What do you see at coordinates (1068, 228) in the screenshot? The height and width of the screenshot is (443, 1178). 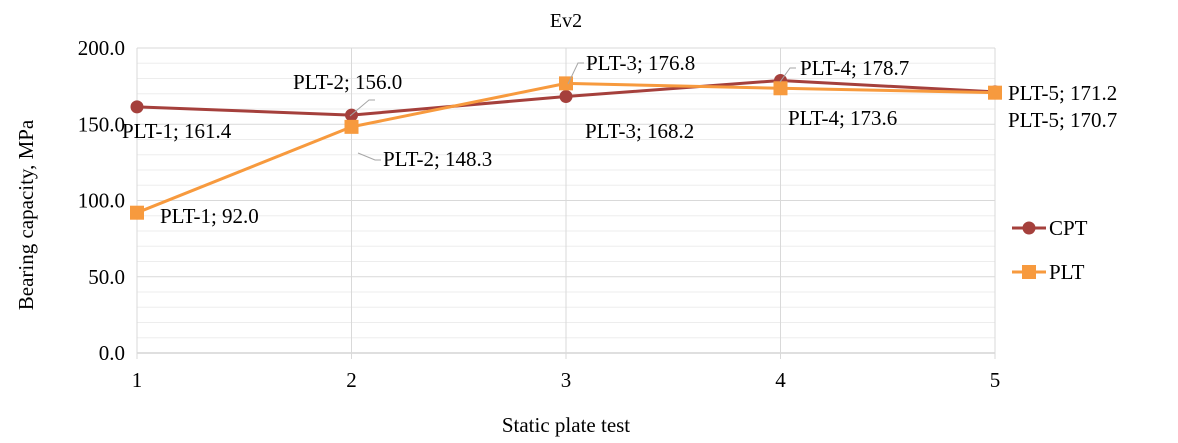 I see `legend-label-cpt: CPT` at bounding box center [1068, 228].